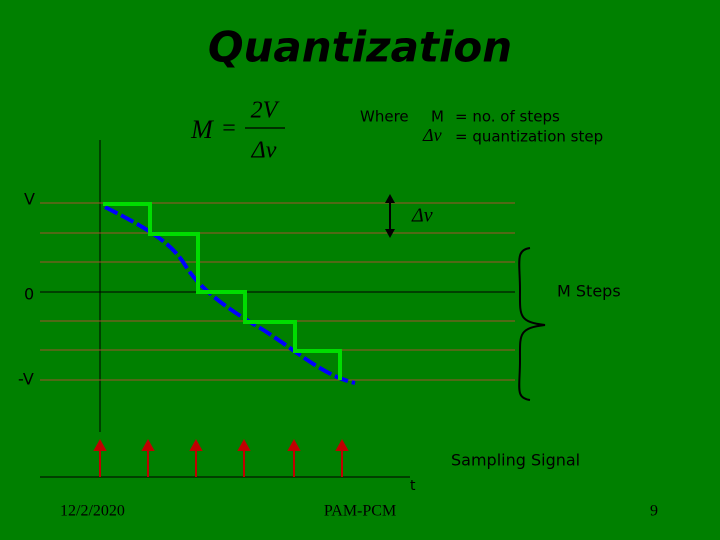 This screenshot has width=720, height=540. What do you see at coordinates (515, 460) in the screenshot?
I see `sampling-label: Sampling Signal` at bounding box center [515, 460].